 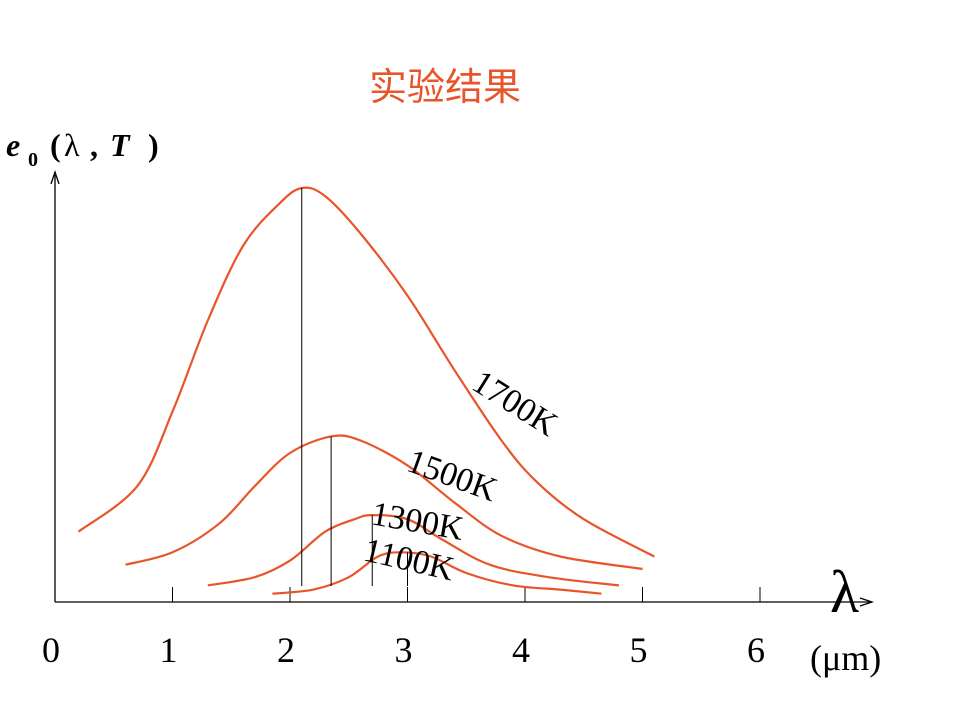 I want to click on x-tick-label-2: 2, so click(x=286, y=650).